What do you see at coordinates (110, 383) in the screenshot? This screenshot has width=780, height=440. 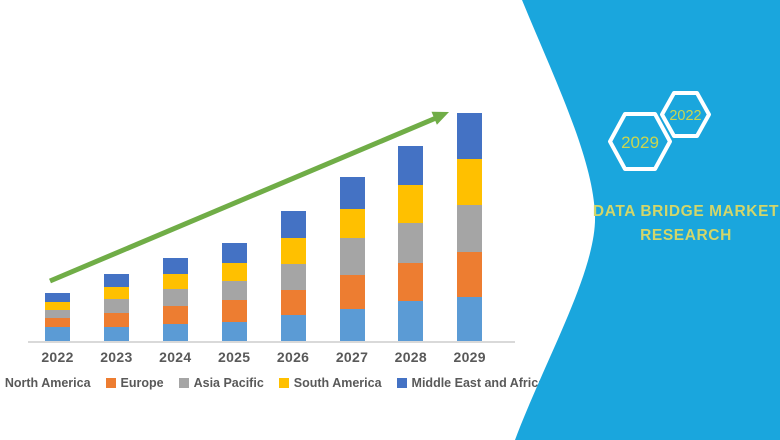 I see `legend-swatch-europe` at bounding box center [110, 383].